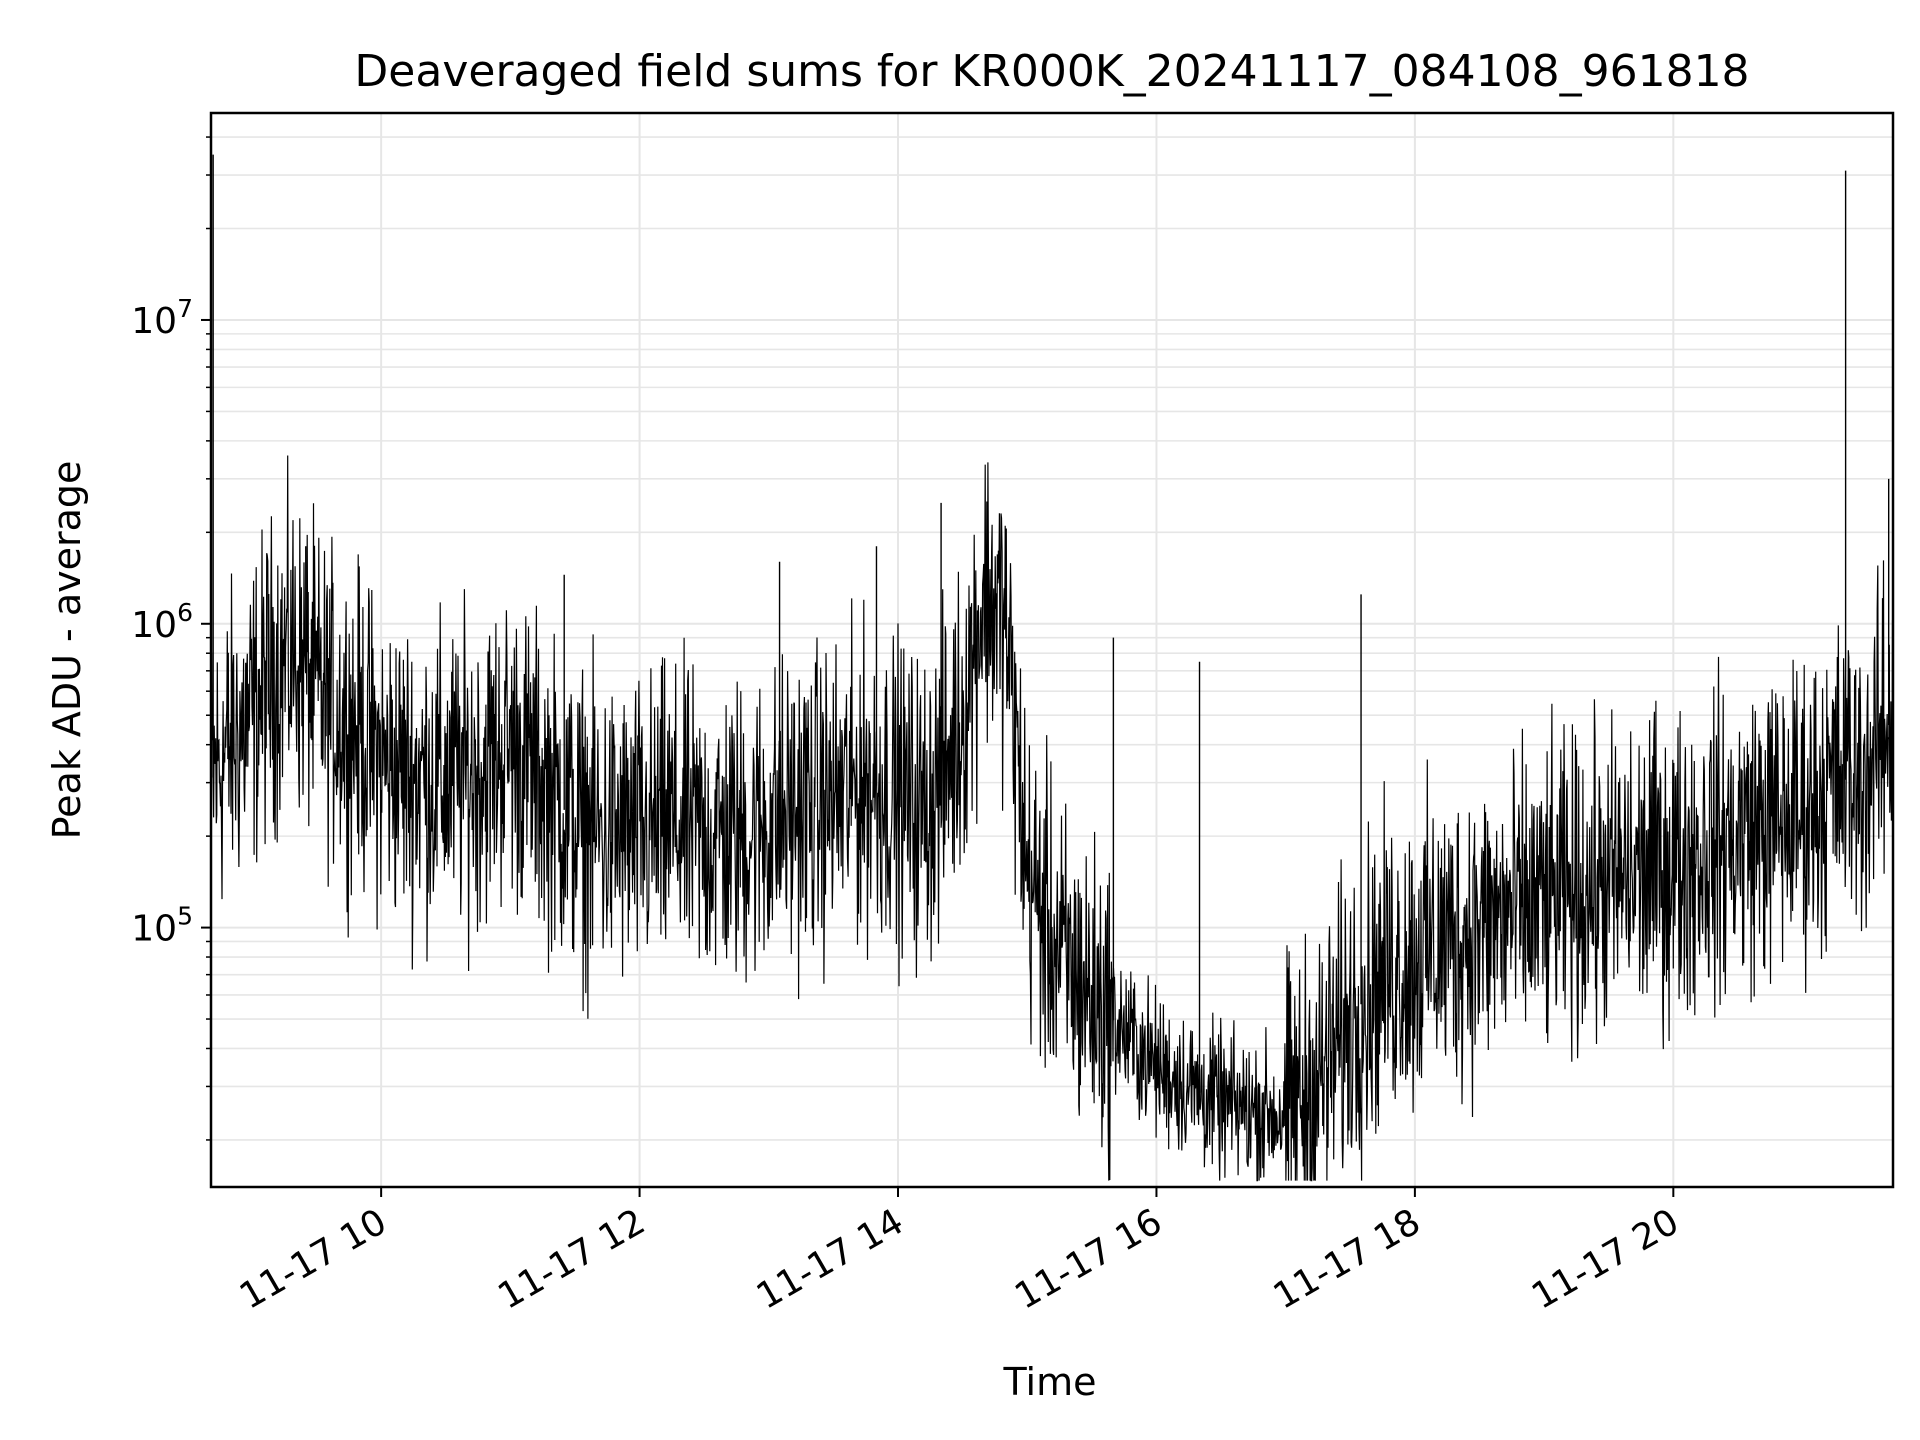  What do you see at coordinates (67, 650) in the screenshot?
I see `y-axis-label: Peak ADU - average` at bounding box center [67, 650].